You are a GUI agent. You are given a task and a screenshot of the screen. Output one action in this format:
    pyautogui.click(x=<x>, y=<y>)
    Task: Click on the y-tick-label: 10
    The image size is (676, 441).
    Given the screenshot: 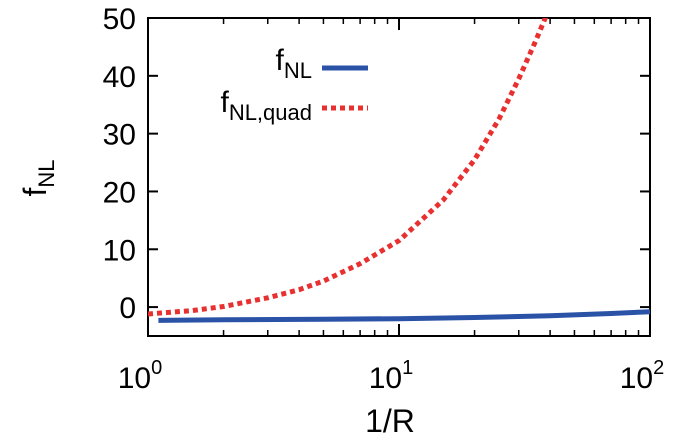 What is the action you would take?
    pyautogui.click(x=119, y=250)
    